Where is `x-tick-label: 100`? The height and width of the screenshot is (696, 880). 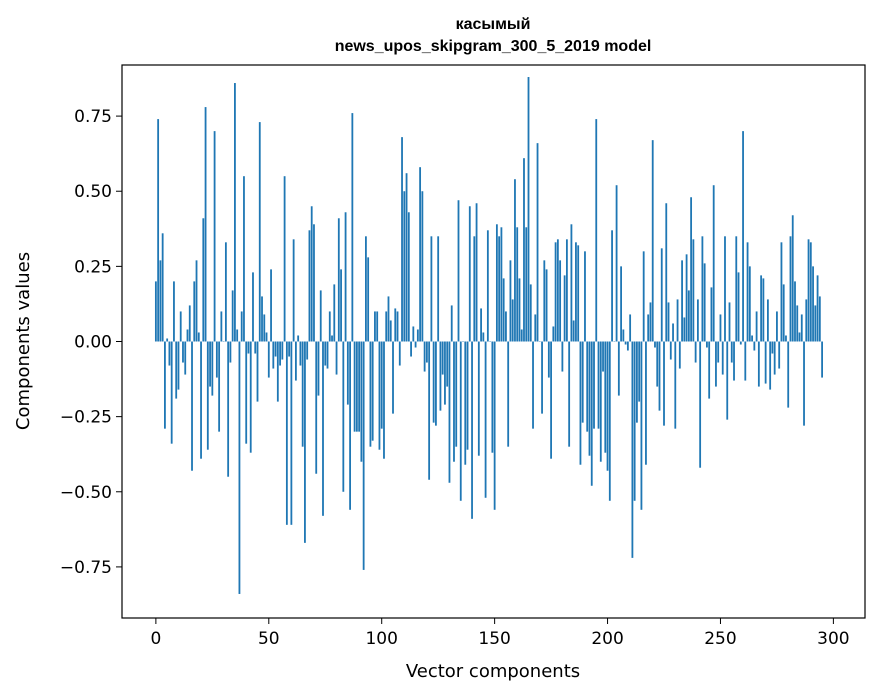
x-tick-label: 100 is located at coordinates (381, 639).